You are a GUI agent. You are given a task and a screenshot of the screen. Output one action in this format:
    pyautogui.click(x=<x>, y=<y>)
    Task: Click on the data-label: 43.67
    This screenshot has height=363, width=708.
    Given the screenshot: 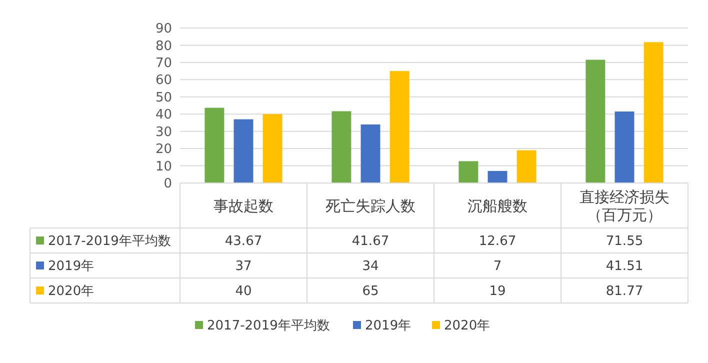 What is the action you would take?
    pyautogui.click(x=243, y=242)
    